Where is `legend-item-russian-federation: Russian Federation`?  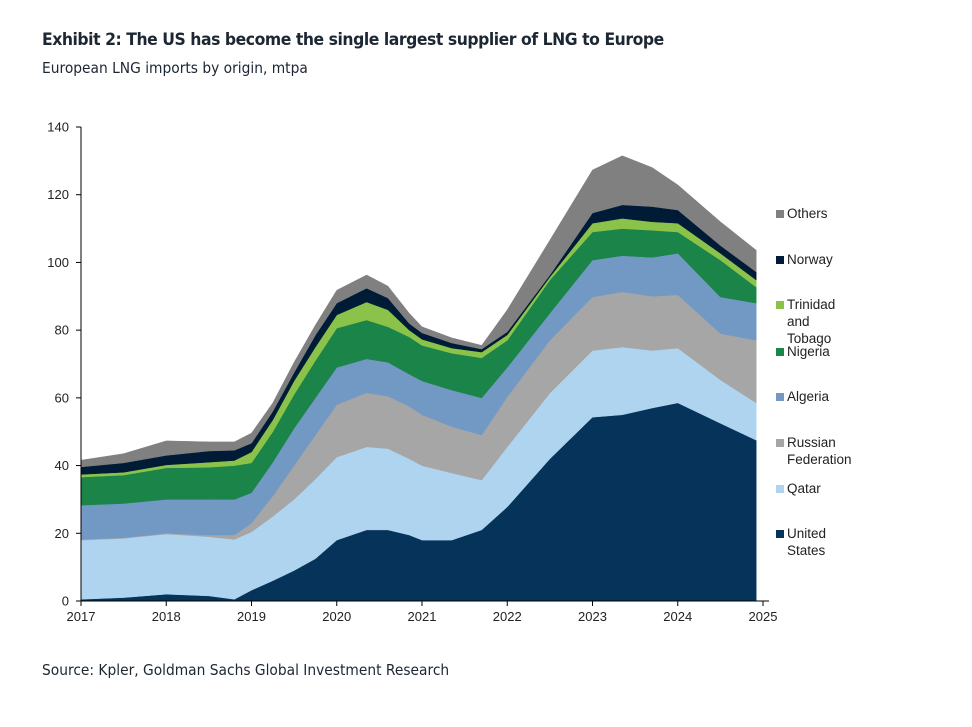
legend-item-russian-federation: Russian Federation is located at coordinates (814, 451).